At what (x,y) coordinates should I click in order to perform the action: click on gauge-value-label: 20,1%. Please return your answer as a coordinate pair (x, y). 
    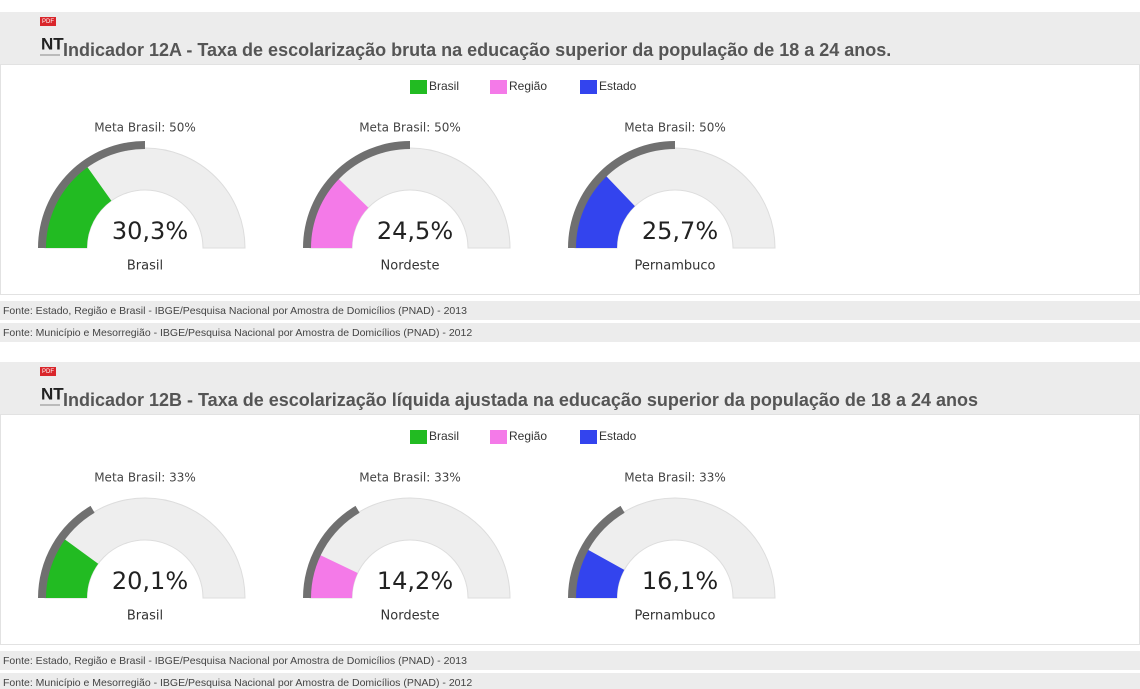
    Looking at the image, I should click on (150, 581).